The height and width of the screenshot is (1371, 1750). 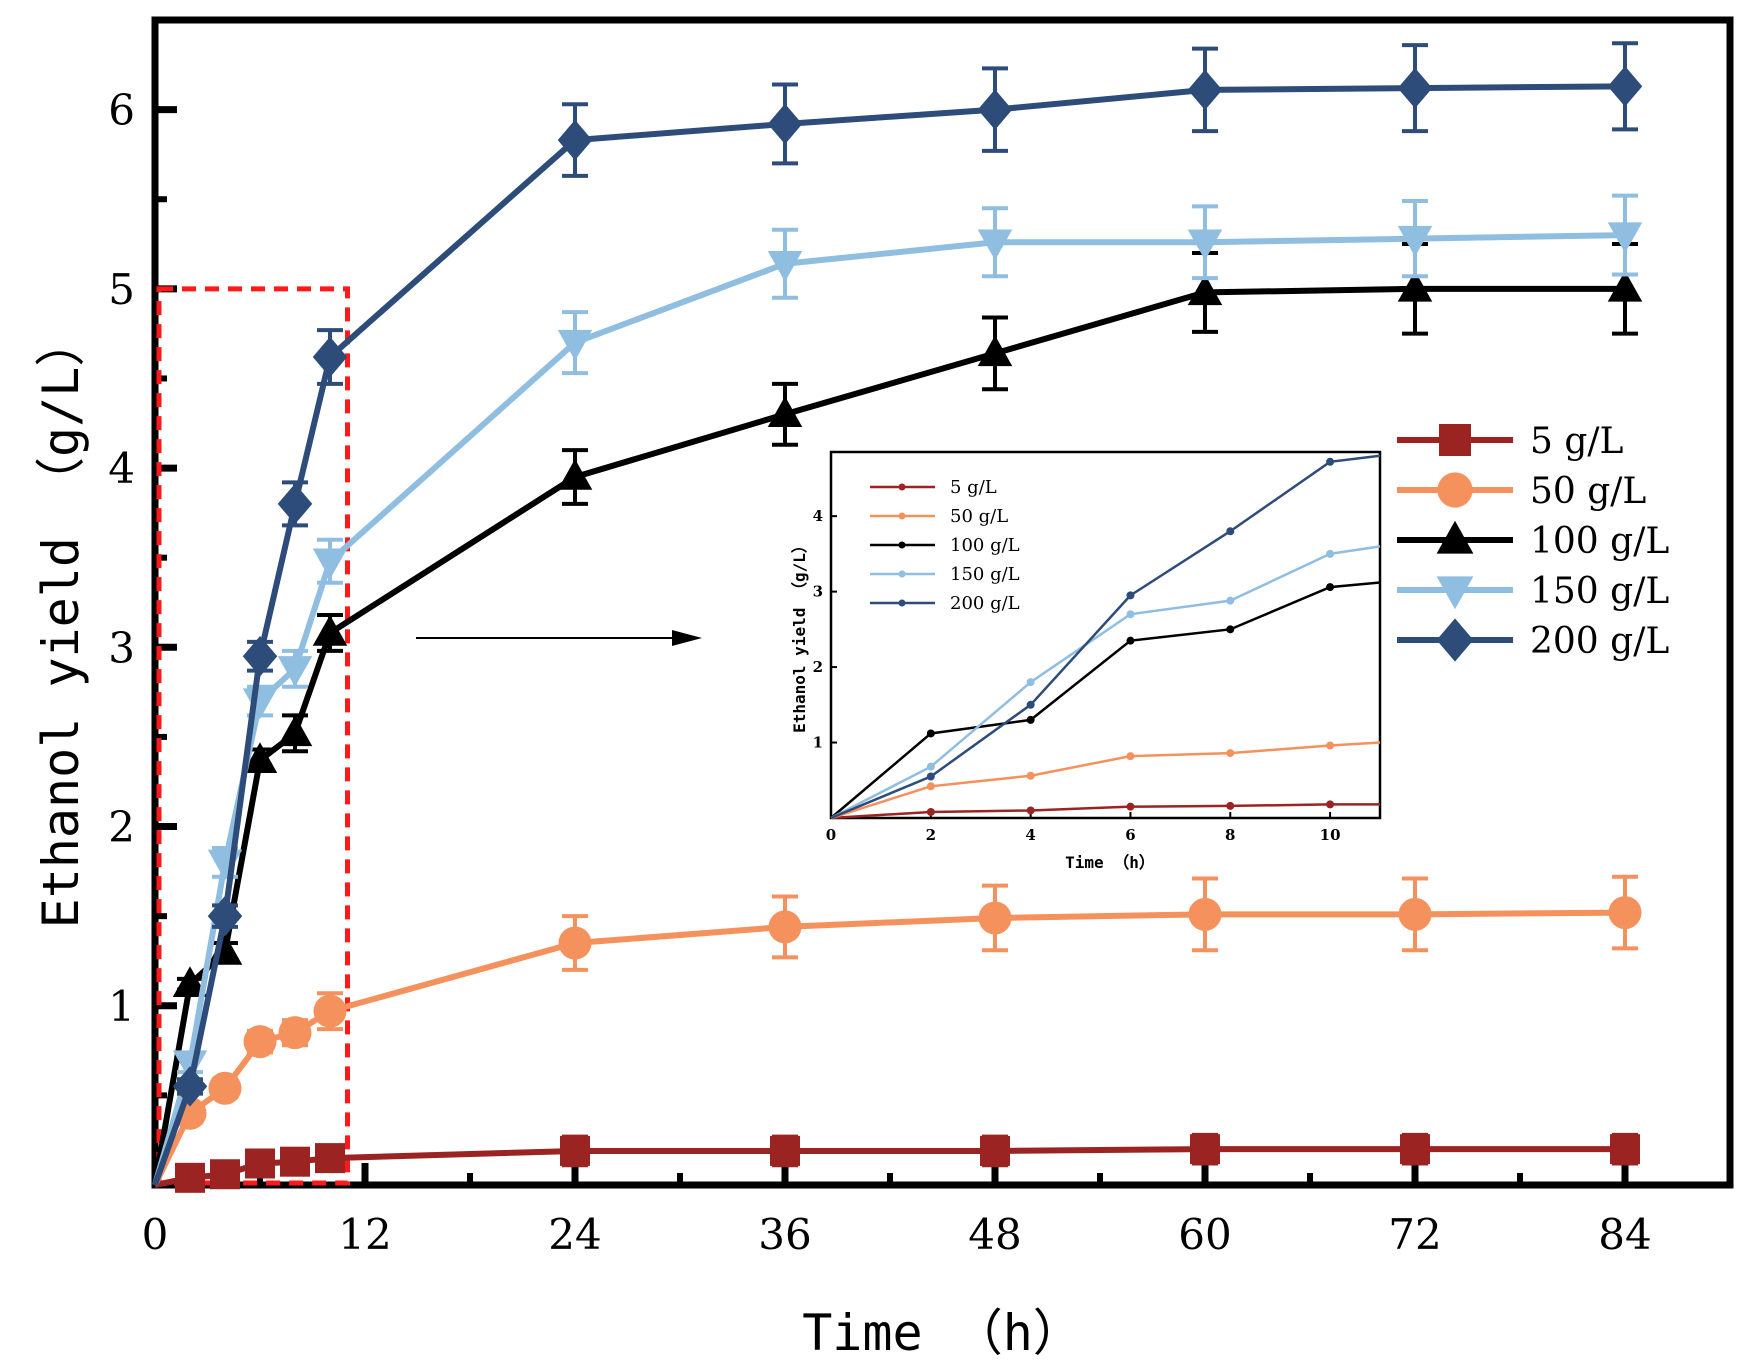 What do you see at coordinates (897, 1162) in the screenshot?
I see `series-5-g-l` at bounding box center [897, 1162].